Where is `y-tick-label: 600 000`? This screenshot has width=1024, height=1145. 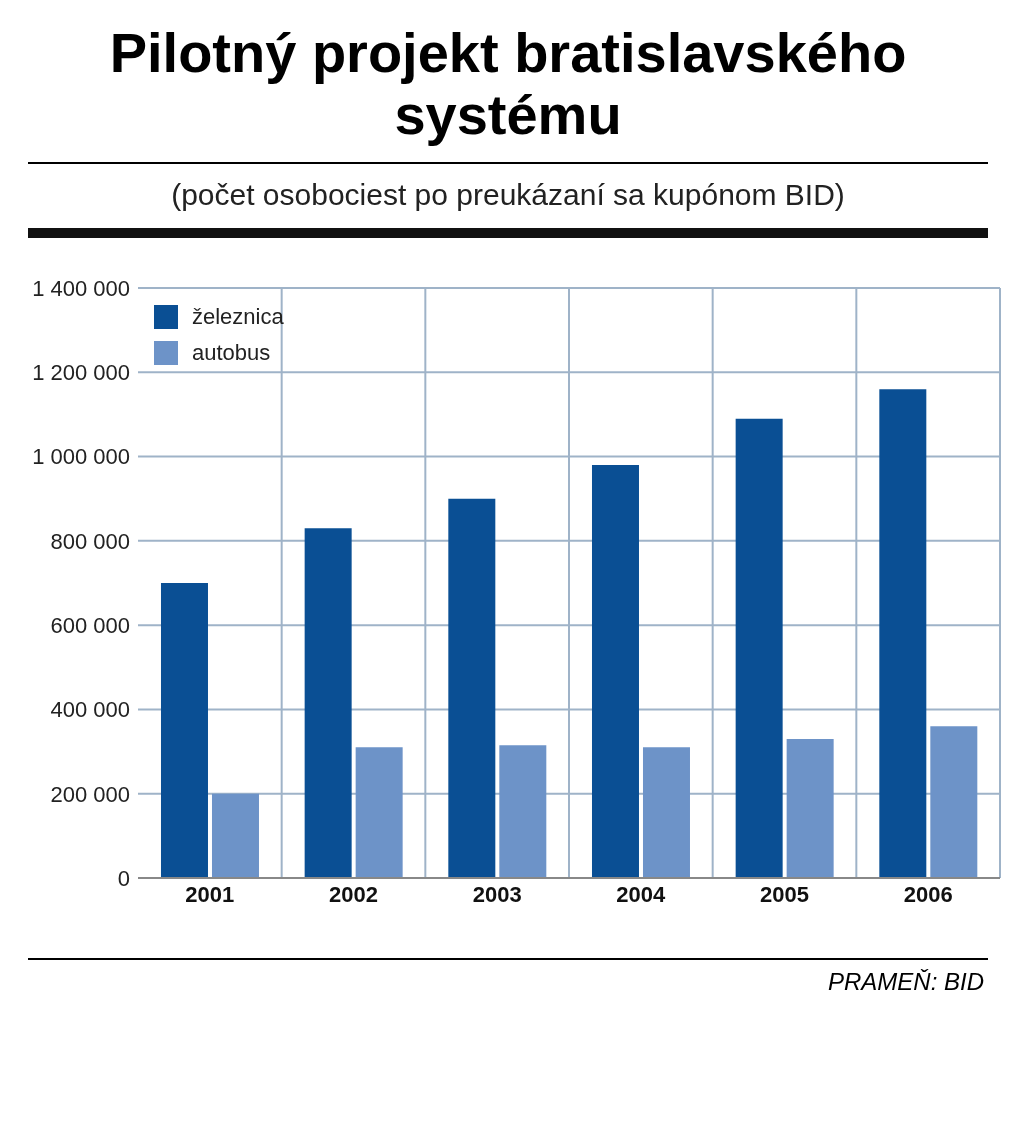
y-tick-label: 600 000 is located at coordinates (90, 625).